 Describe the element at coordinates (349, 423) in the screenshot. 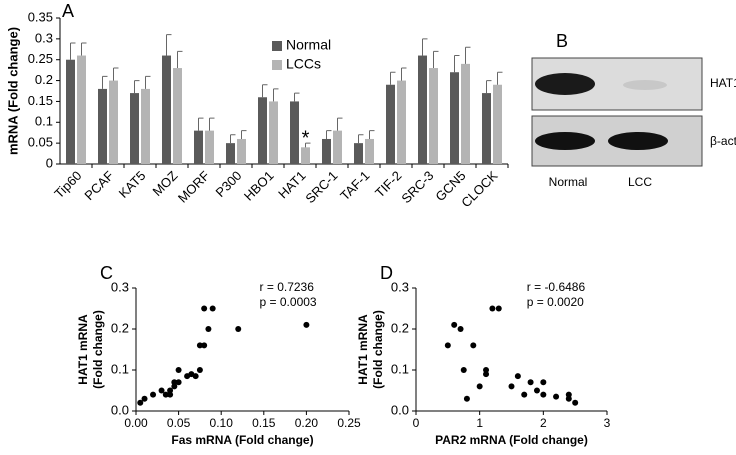

I see `x-tick-label: 0.25` at that location.